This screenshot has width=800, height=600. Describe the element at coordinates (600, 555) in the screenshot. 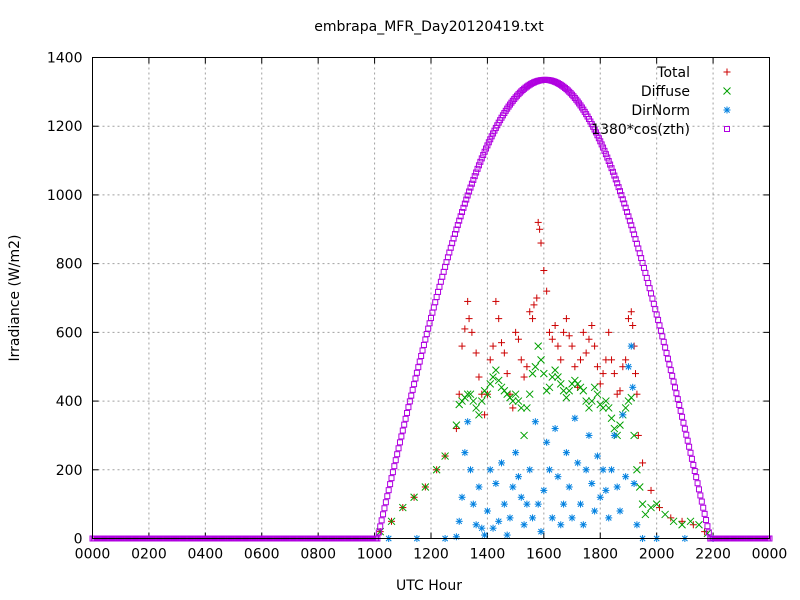

I see `x-tick-label: 1800` at that location.